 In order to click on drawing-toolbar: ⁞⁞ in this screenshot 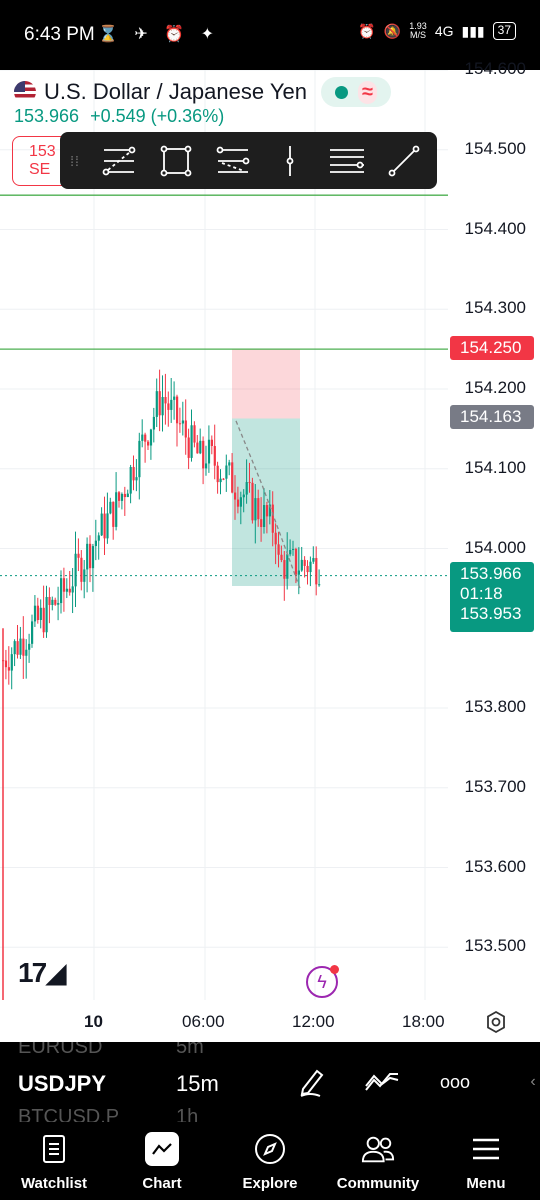, I will do `click(248, 160)`.